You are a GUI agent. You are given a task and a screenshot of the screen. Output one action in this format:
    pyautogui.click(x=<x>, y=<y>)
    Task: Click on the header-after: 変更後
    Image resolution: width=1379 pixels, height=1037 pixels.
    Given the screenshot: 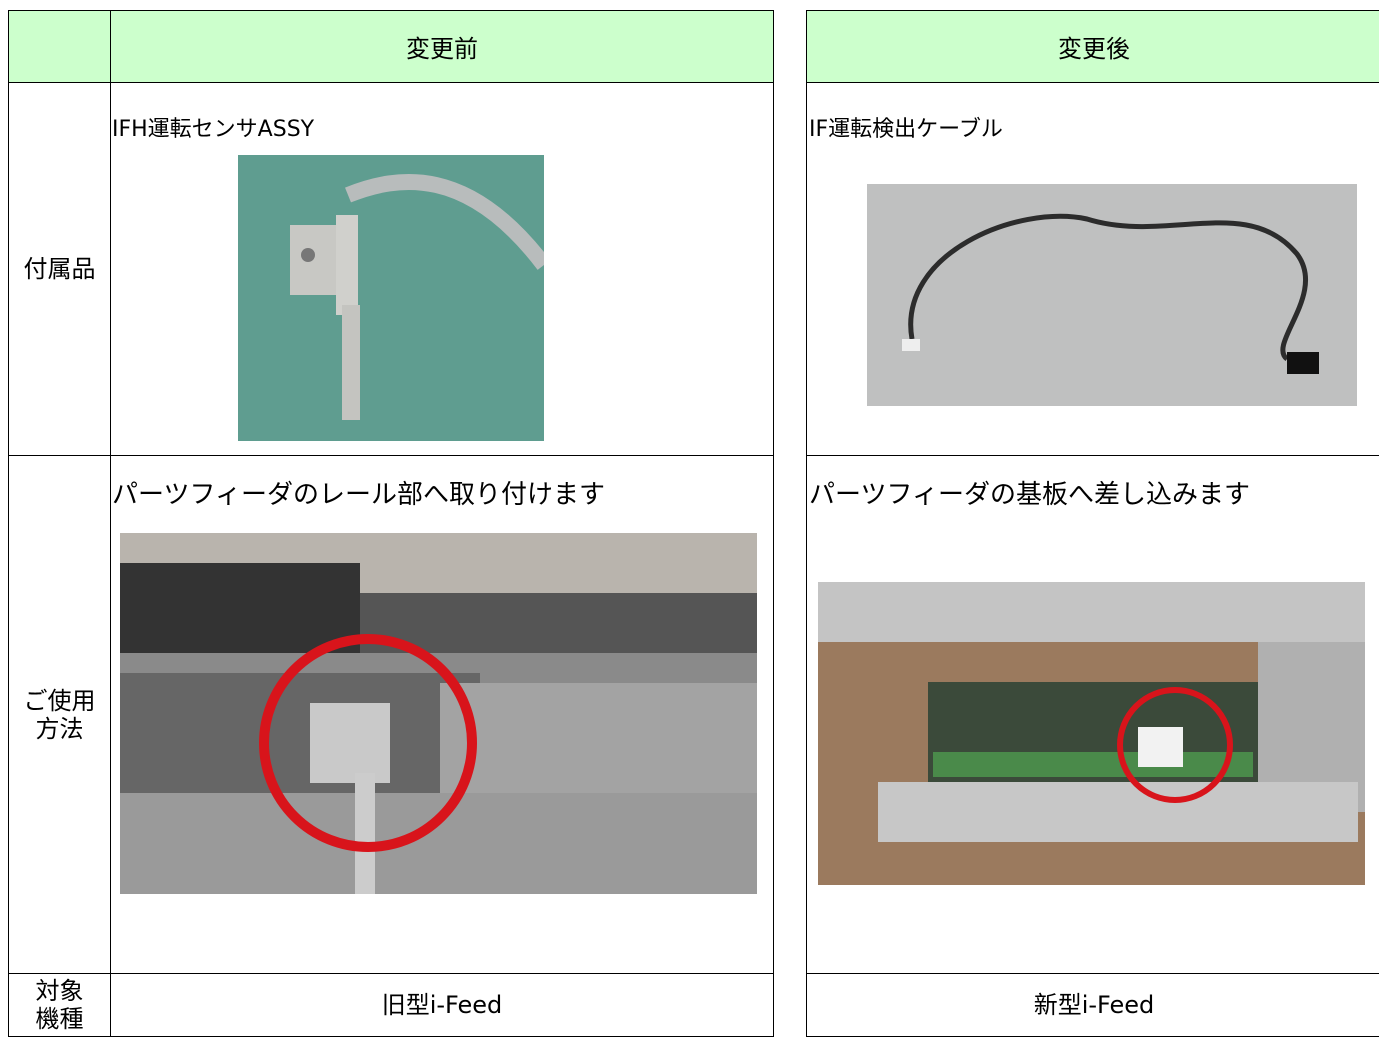 What is the action you would take?
    pyautogui.click(x=1092, y=46)
    